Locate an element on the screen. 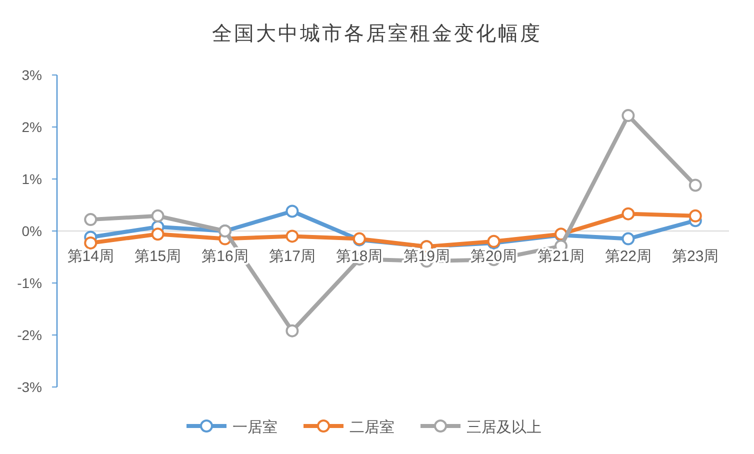  legend-label: 一居室 is located at coordinates (255, 427).